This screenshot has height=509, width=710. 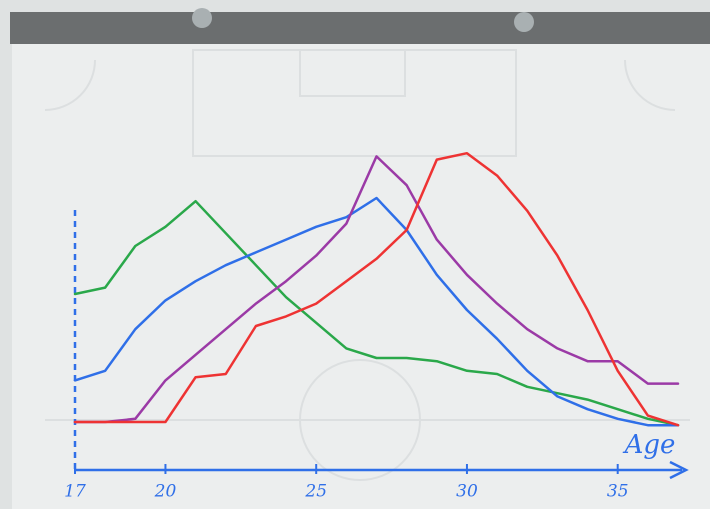 What do you see at coordinates (315, 492) in the screenshot?
I see `x-tick-label: 25` at bounding box center [315, 492].